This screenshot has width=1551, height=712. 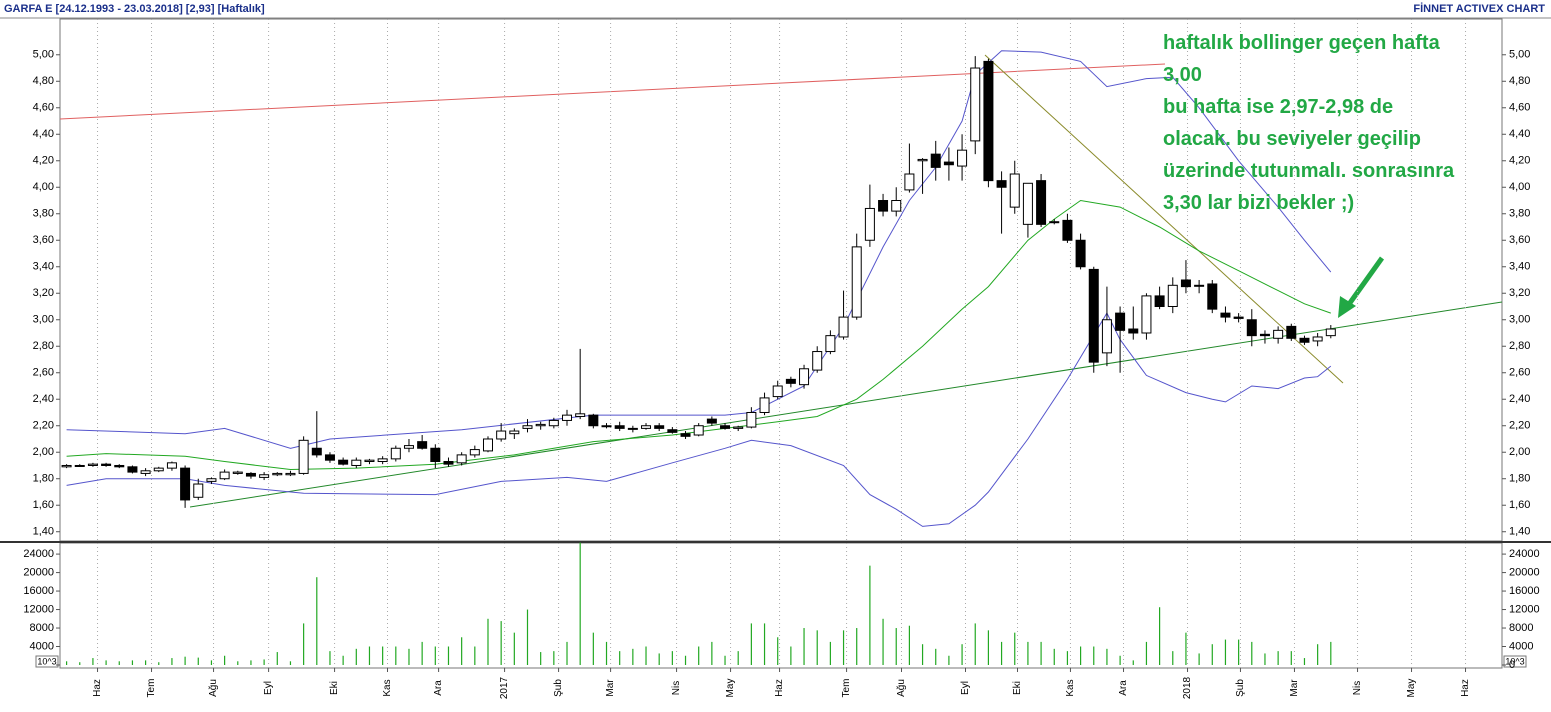 What do you see at coordinates (1292, 139) in the screenshot?
I see `annotation: olacak. bu seviyeler geçilip` at bounding box center [1292, 139].